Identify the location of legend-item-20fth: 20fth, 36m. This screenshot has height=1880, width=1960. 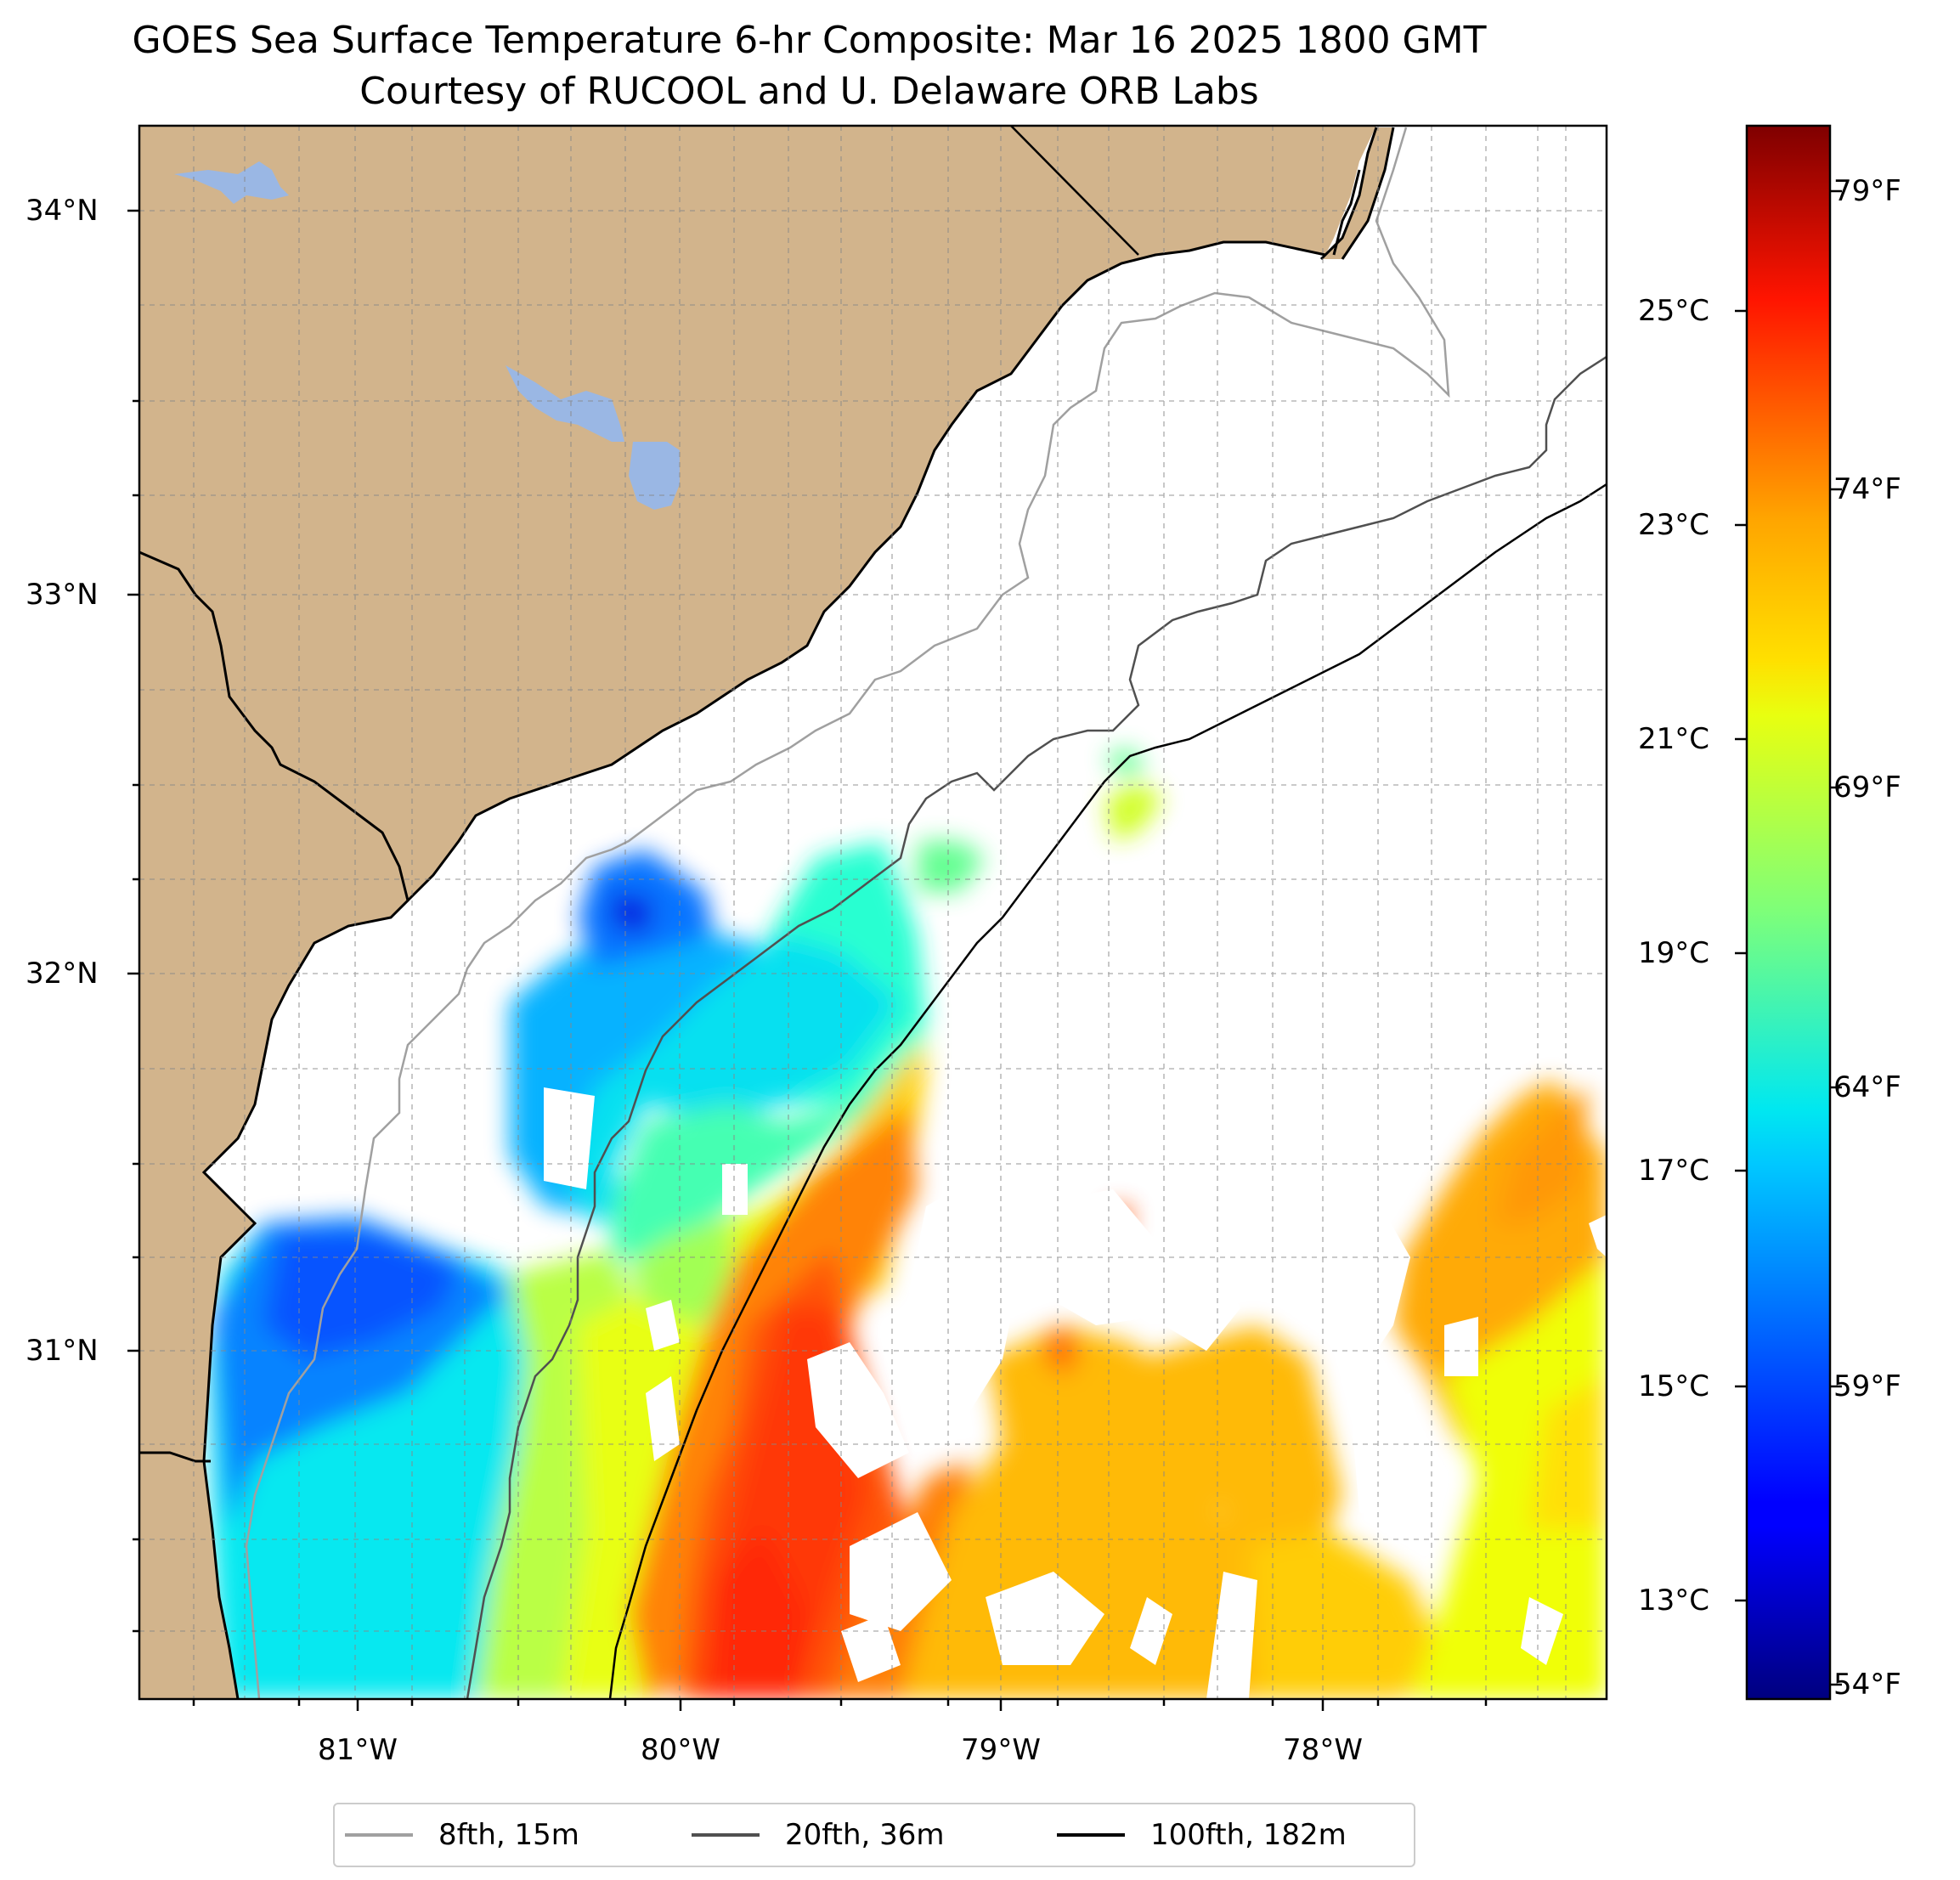
(819, 1835).